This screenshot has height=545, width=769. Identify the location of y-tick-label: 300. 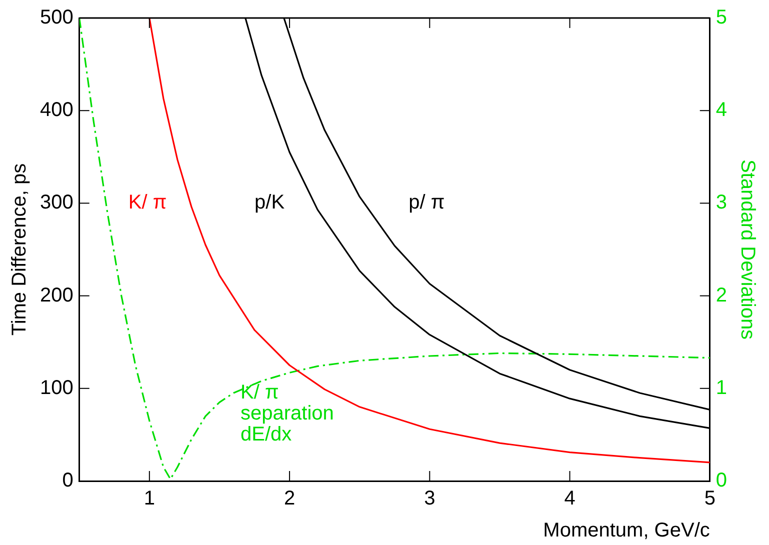
(57, 203).